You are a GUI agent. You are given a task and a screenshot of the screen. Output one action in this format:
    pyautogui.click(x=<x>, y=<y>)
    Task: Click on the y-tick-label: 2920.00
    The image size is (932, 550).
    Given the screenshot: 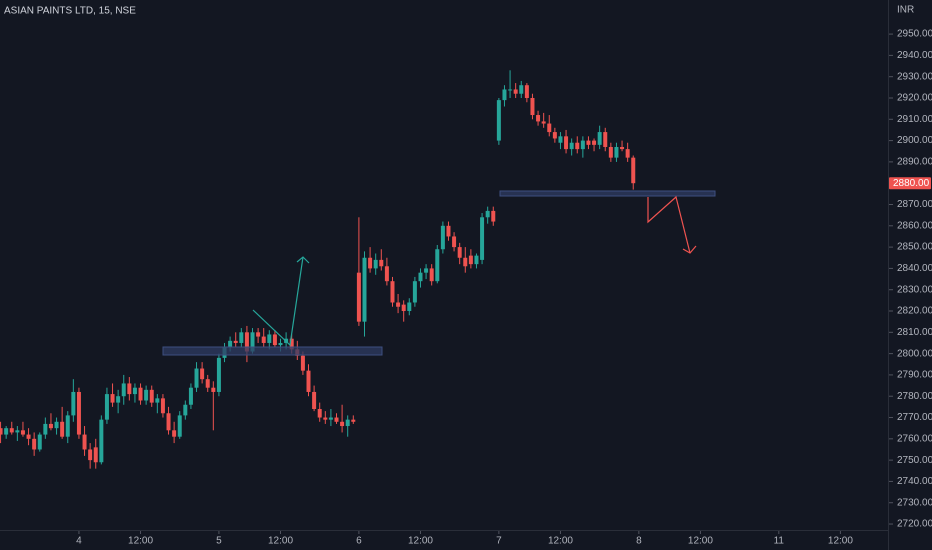 What is the action you would take?
    pyautogui.click(x=914, y=98)
    